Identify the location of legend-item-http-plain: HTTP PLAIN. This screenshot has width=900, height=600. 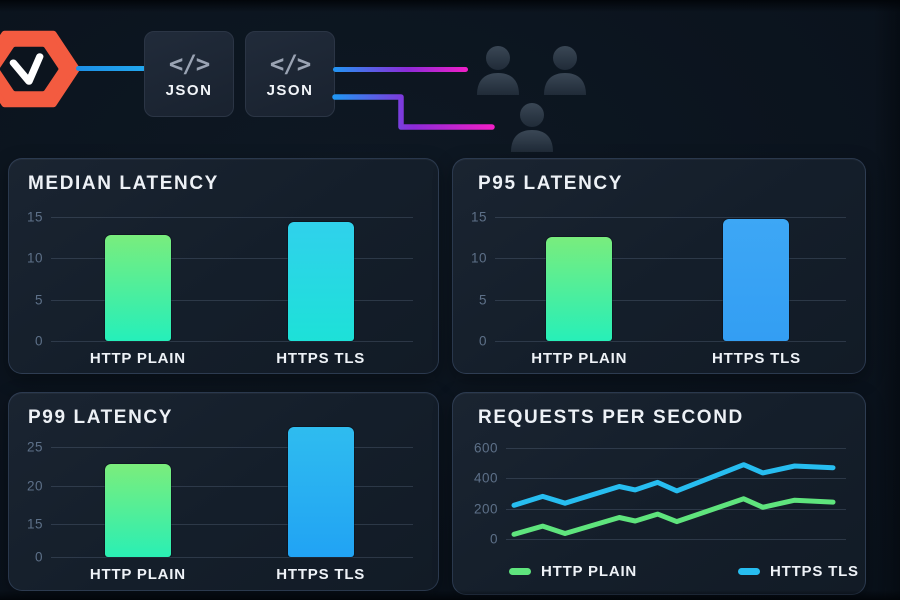
(573, 571).